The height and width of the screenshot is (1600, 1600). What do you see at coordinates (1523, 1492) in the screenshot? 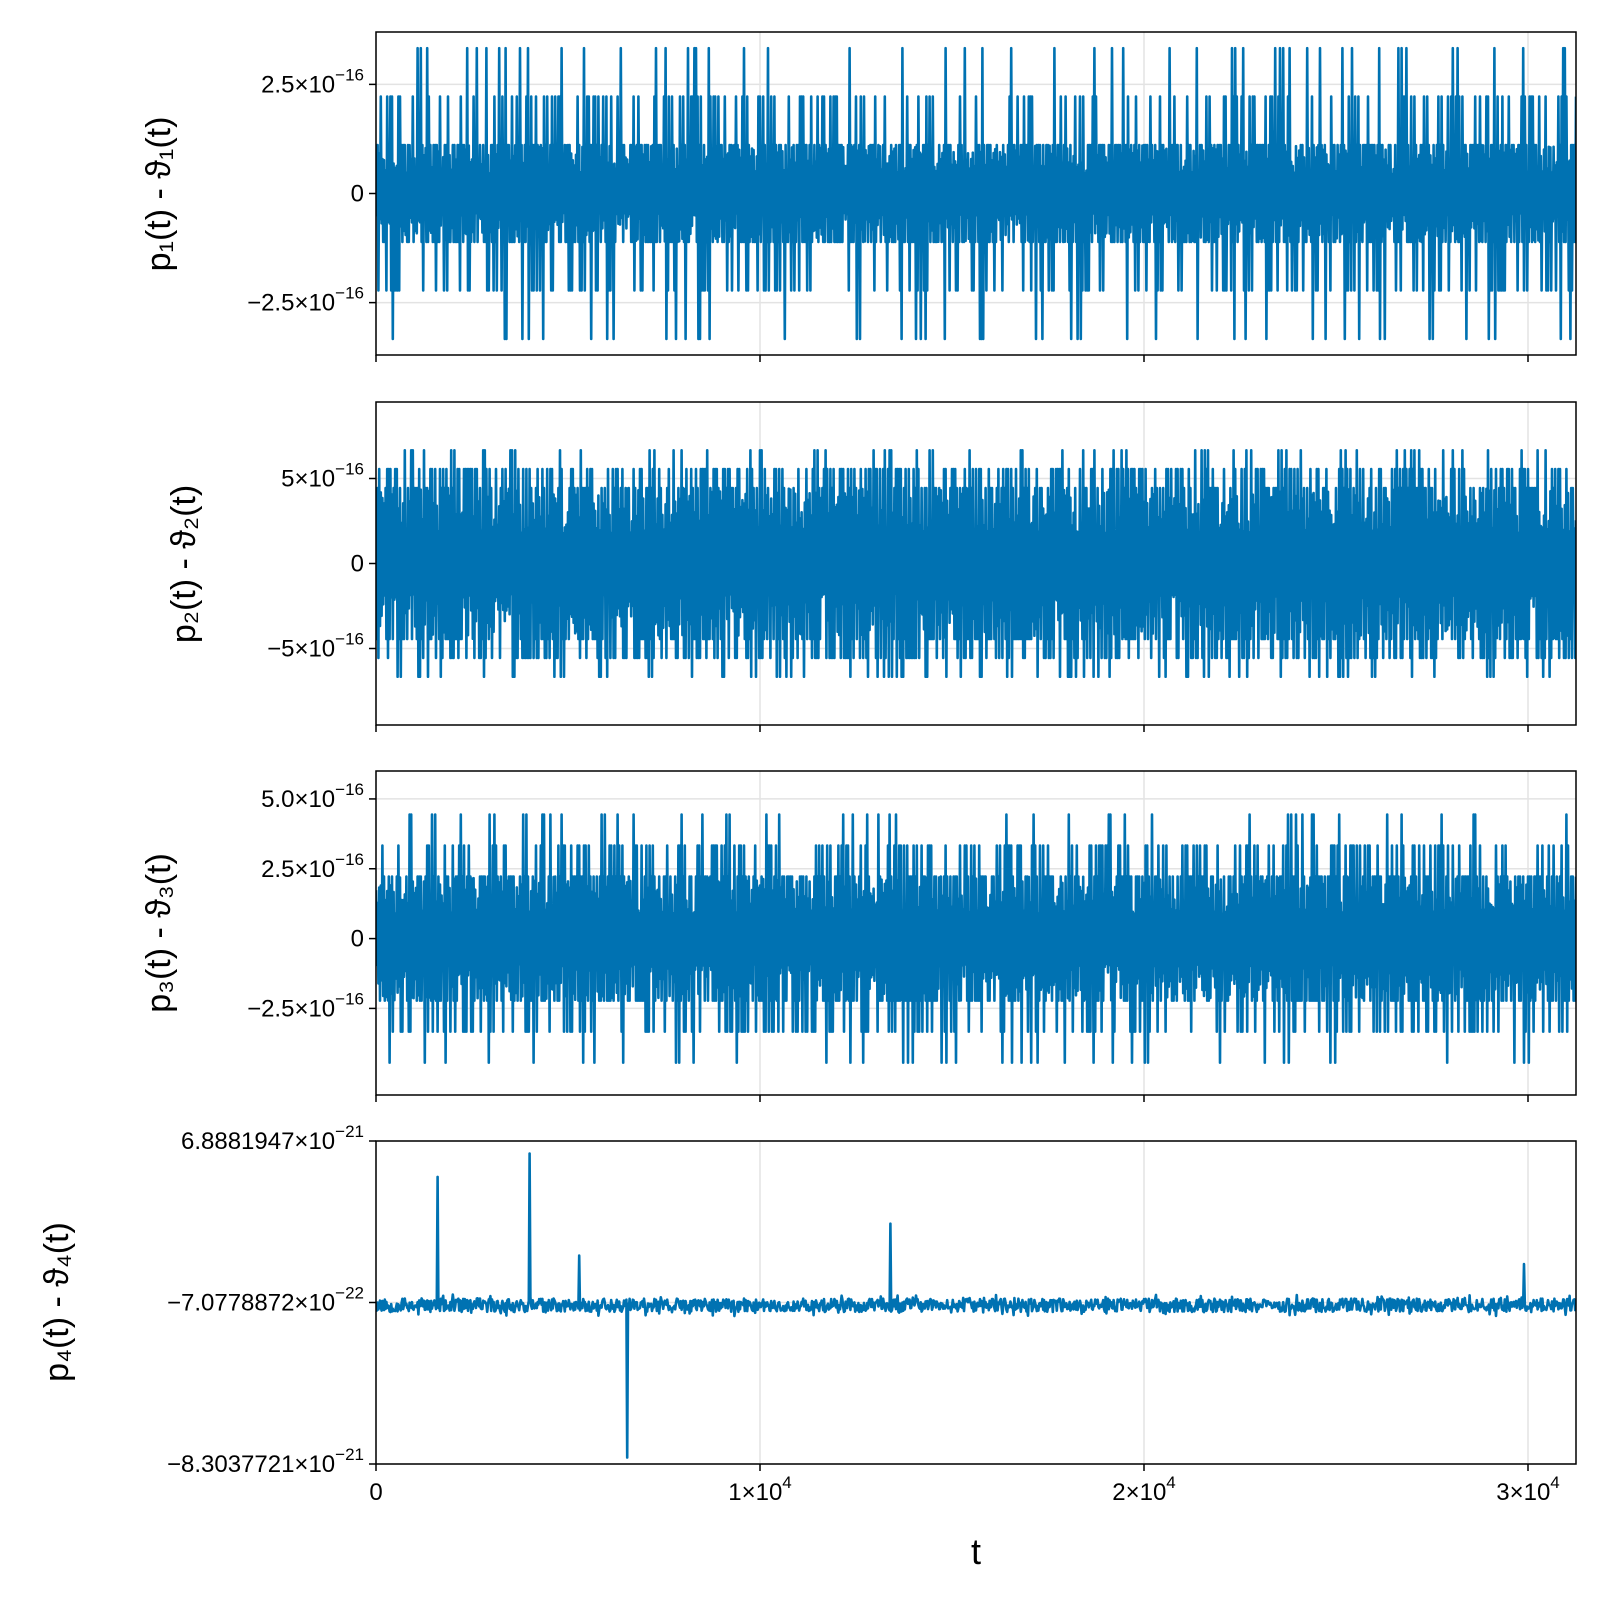
I see `x-tick-label-base: 3×10` at bounding box center [1523, 1492].